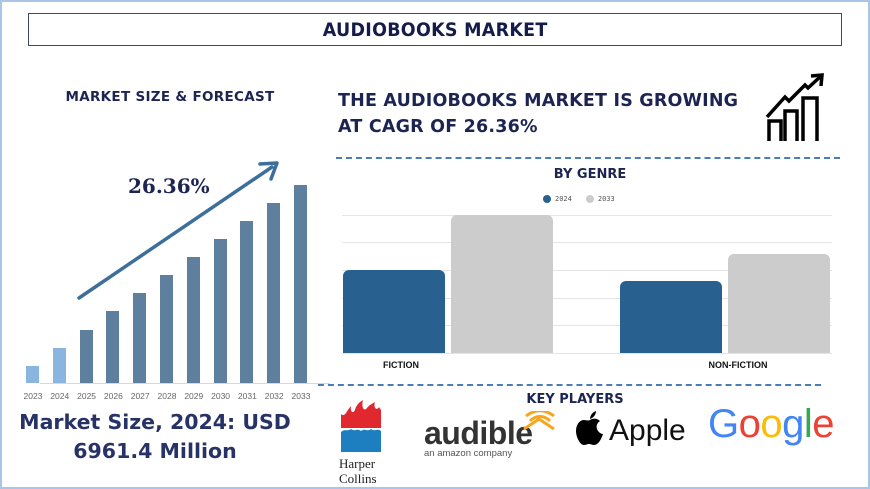 This screenshot has width=870, height=489. What do you see at coordinates (221, 396) in the screenshot?
I see `x-tick-label: 2030` at bounding box center [221, 396].